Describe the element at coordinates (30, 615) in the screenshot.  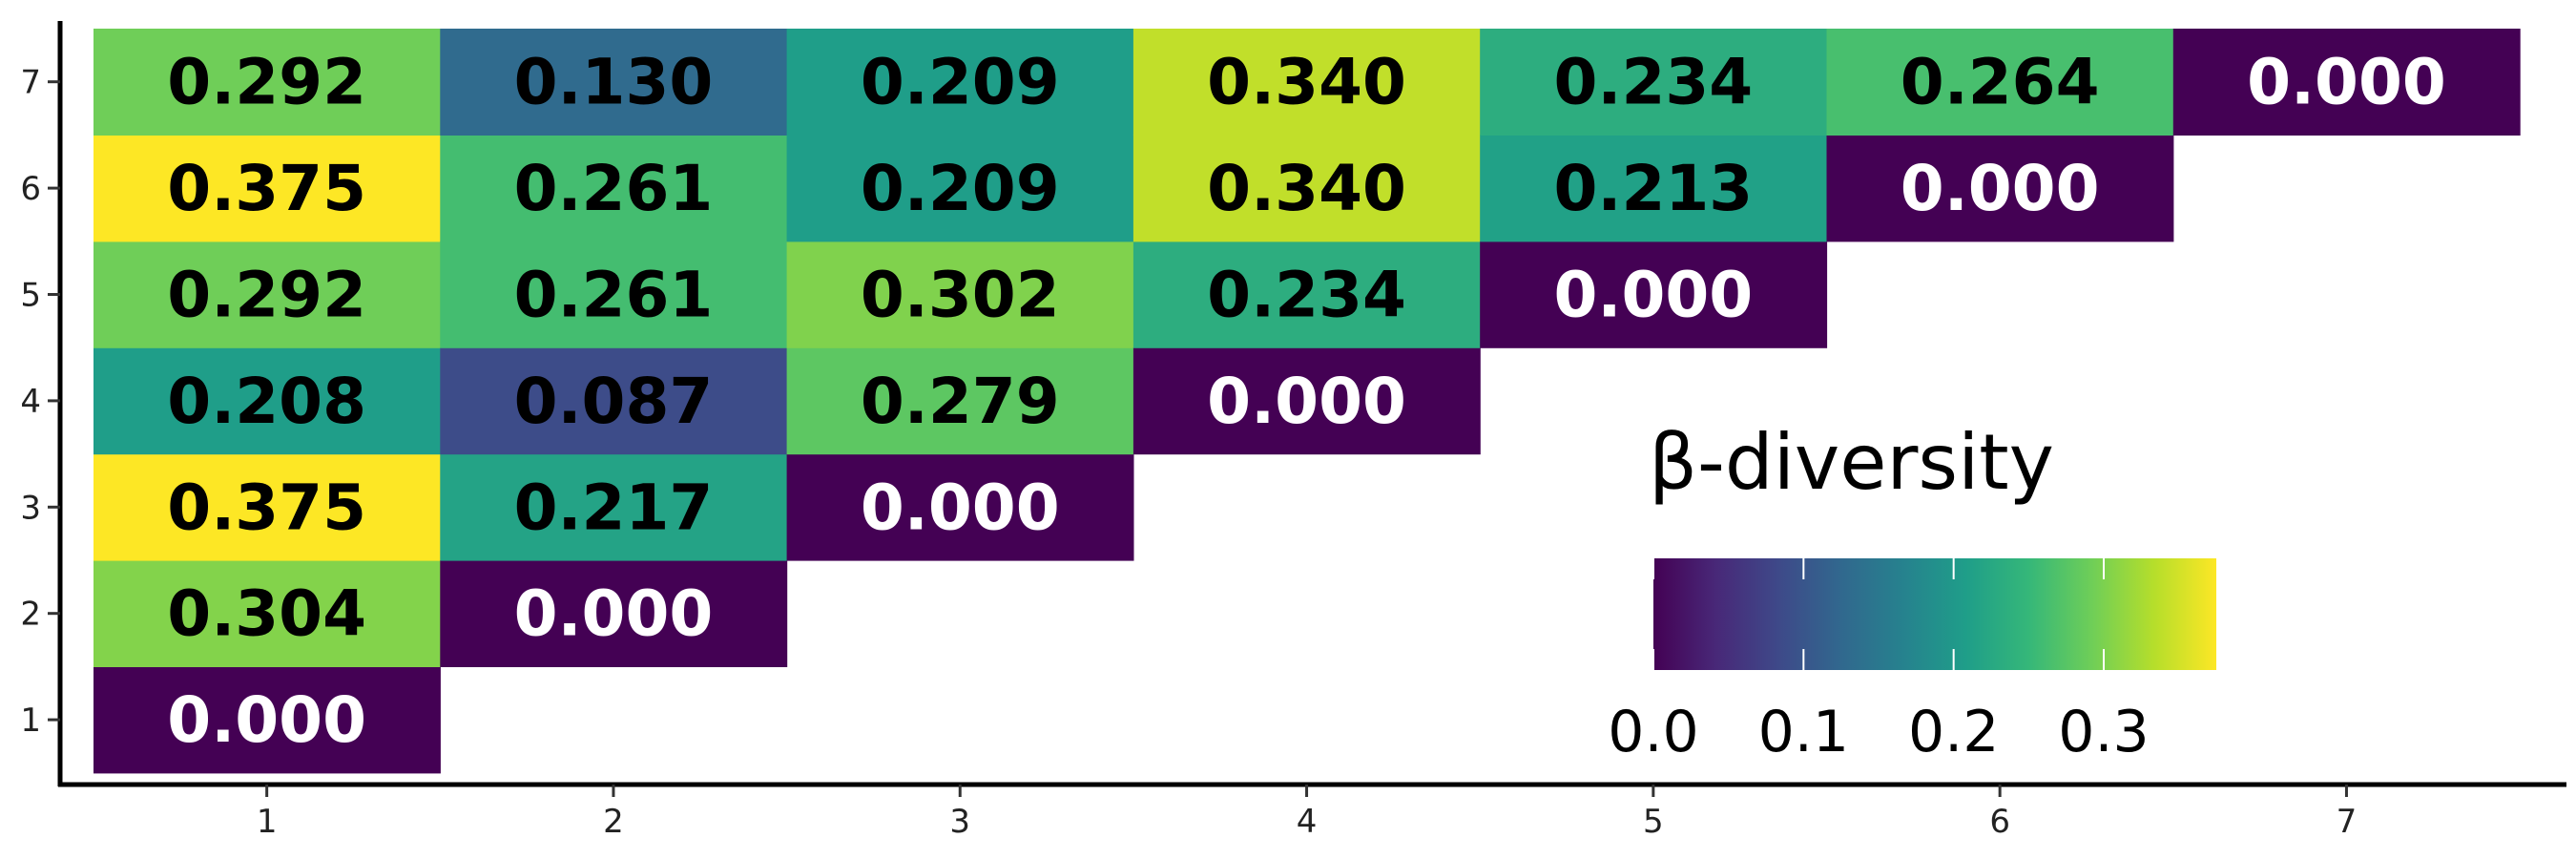
I see `y-tick-label: 2` at that location.